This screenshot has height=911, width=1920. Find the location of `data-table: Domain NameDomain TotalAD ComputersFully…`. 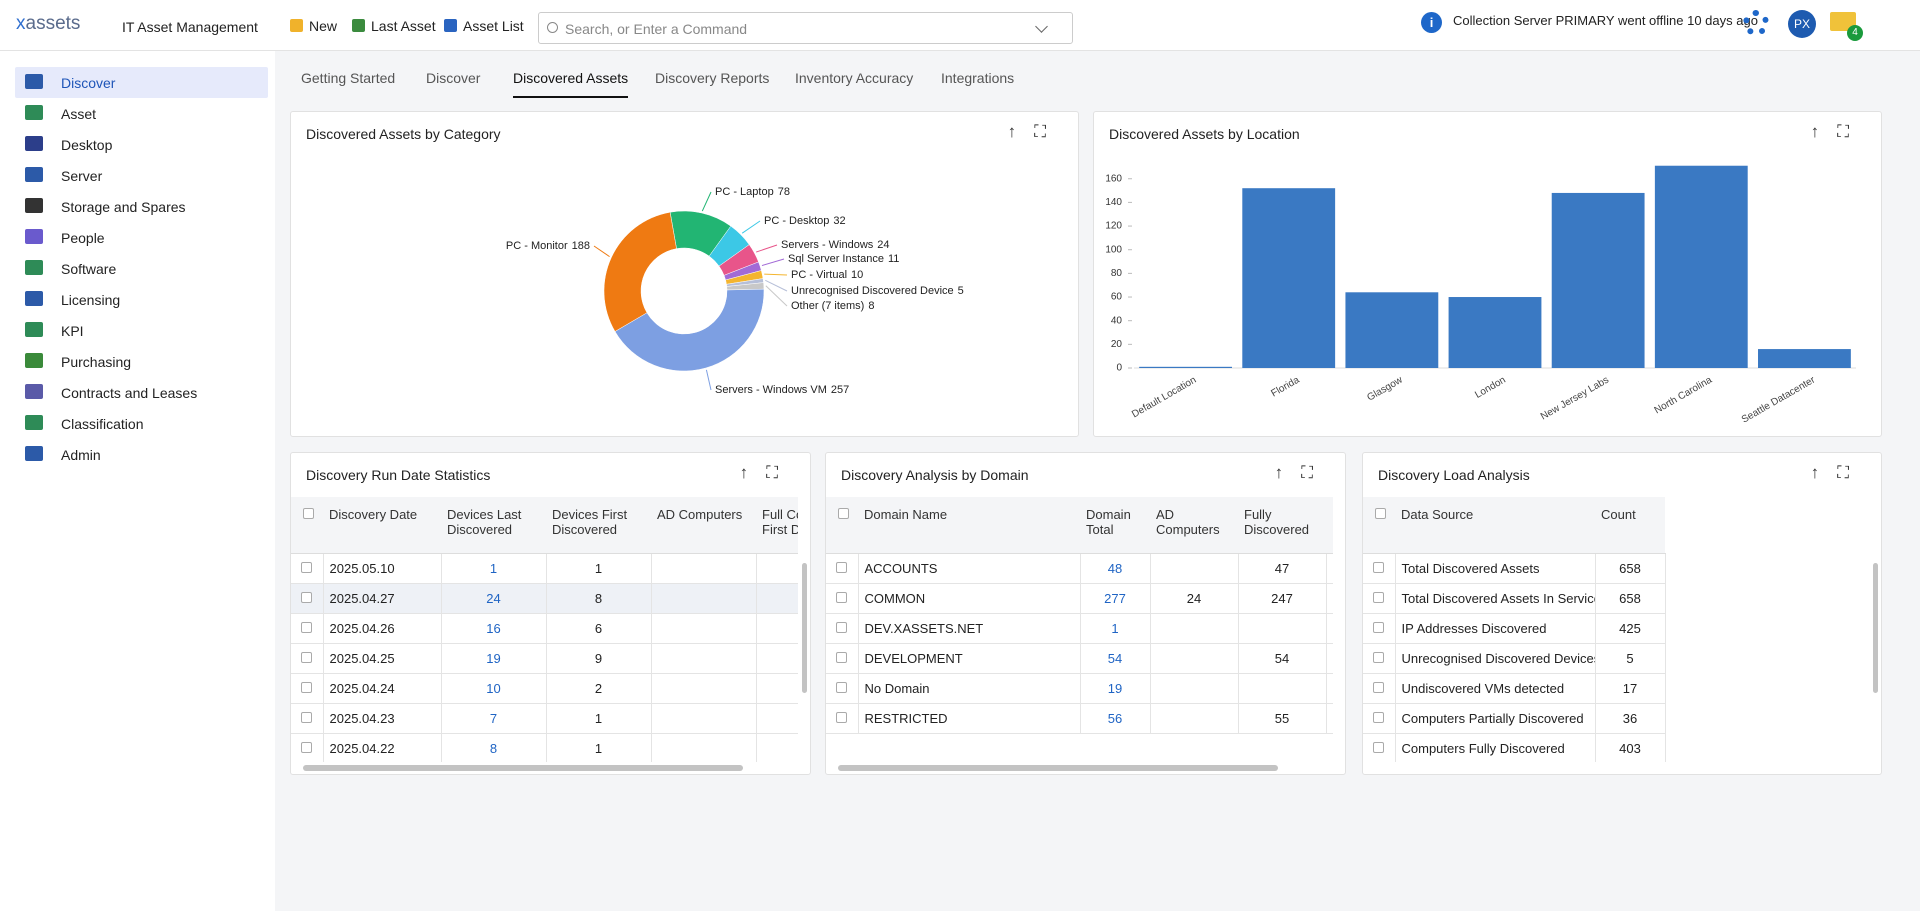

data-table: Domain NameDomain TotalAD ComputersFully… is located at coordinates (1079, 615).